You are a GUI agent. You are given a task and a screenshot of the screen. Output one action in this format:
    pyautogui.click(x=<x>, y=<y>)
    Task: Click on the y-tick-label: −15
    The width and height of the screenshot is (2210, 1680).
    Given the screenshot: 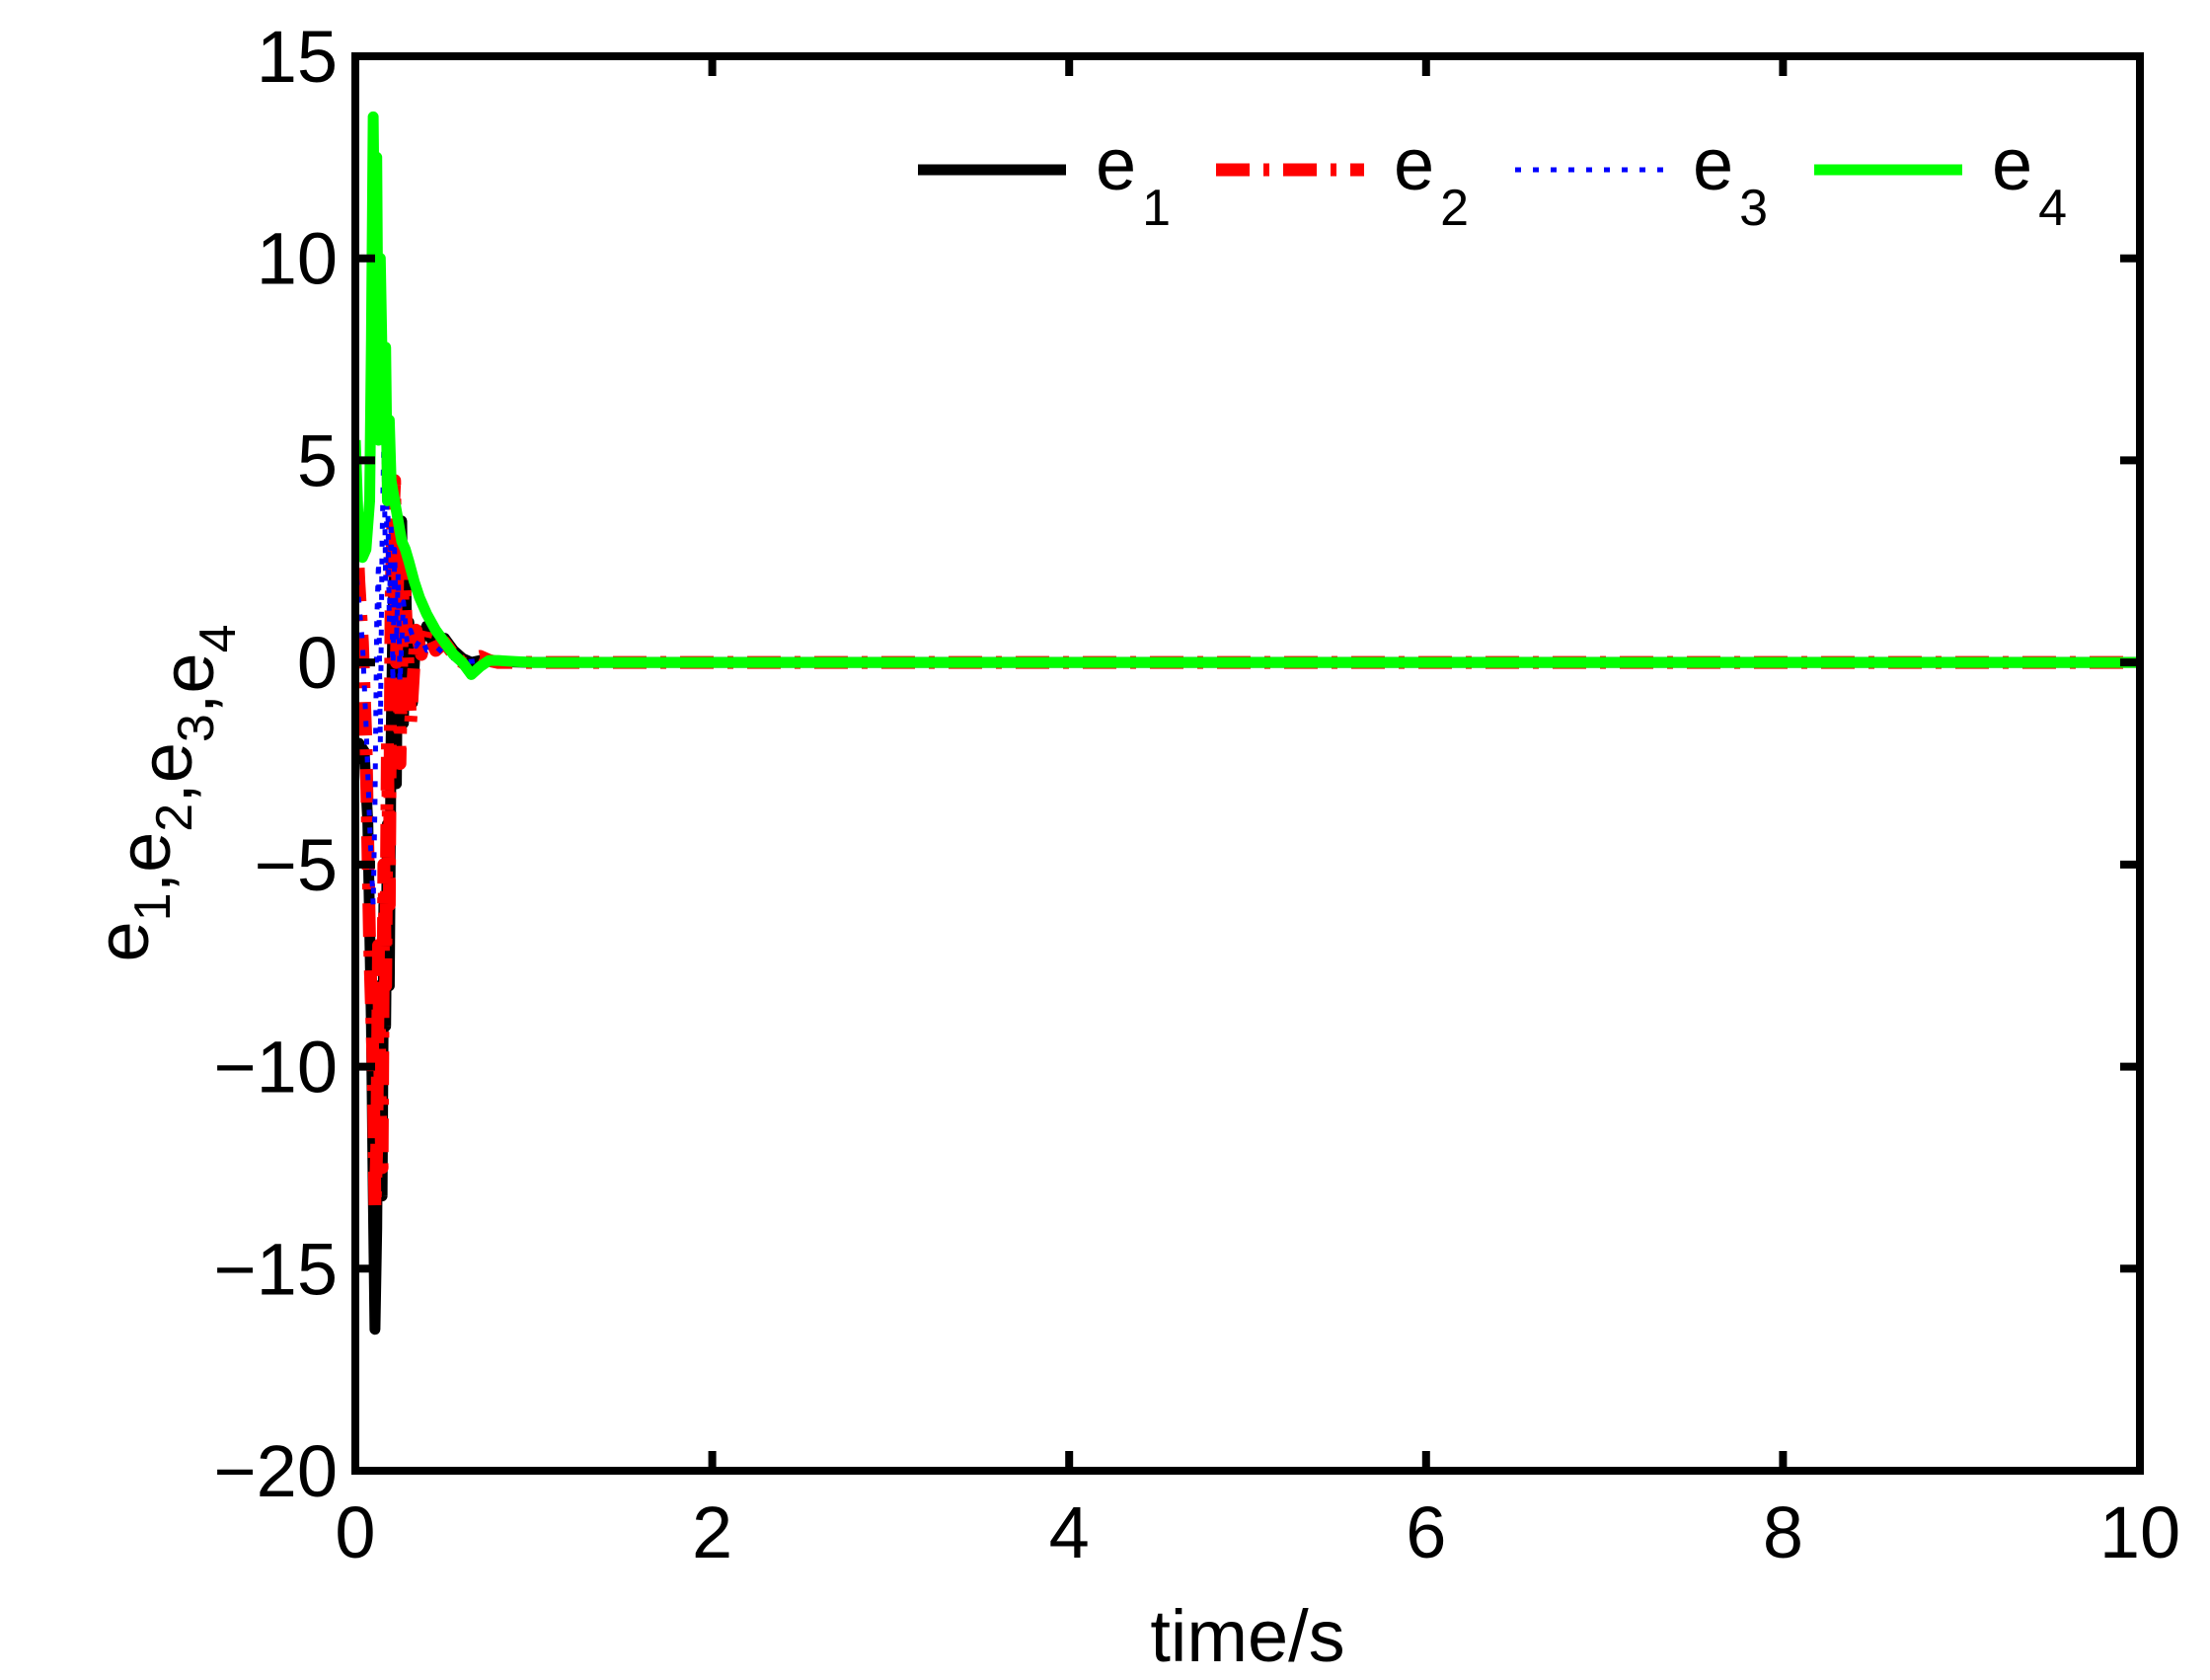 What is the action you would take?
    pyautogui.click(x=275, y=1269)
    